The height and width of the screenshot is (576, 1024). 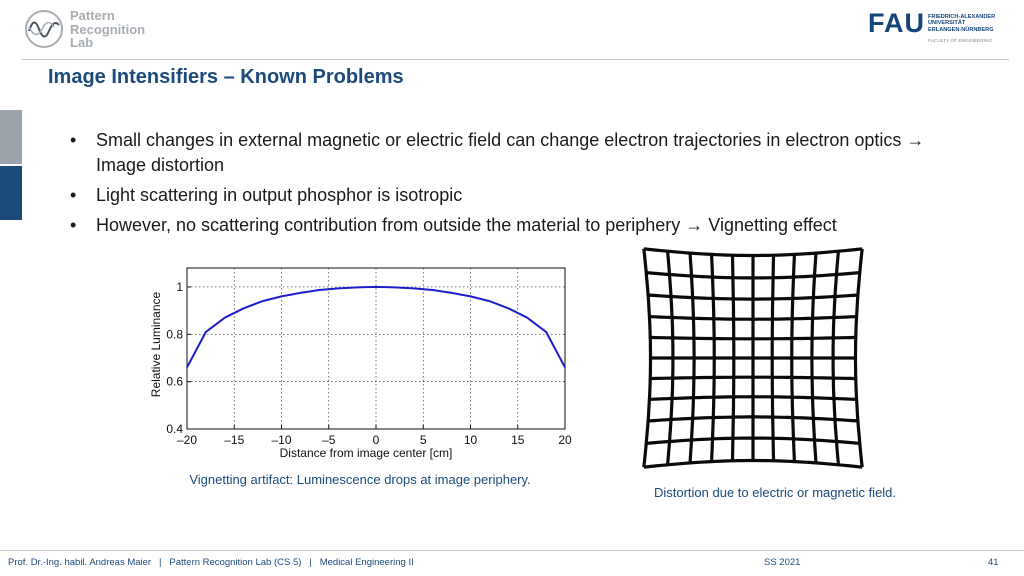 I want to click on slide-title: Image Intensifiers – Known Problems, so click(x=226, y=77).